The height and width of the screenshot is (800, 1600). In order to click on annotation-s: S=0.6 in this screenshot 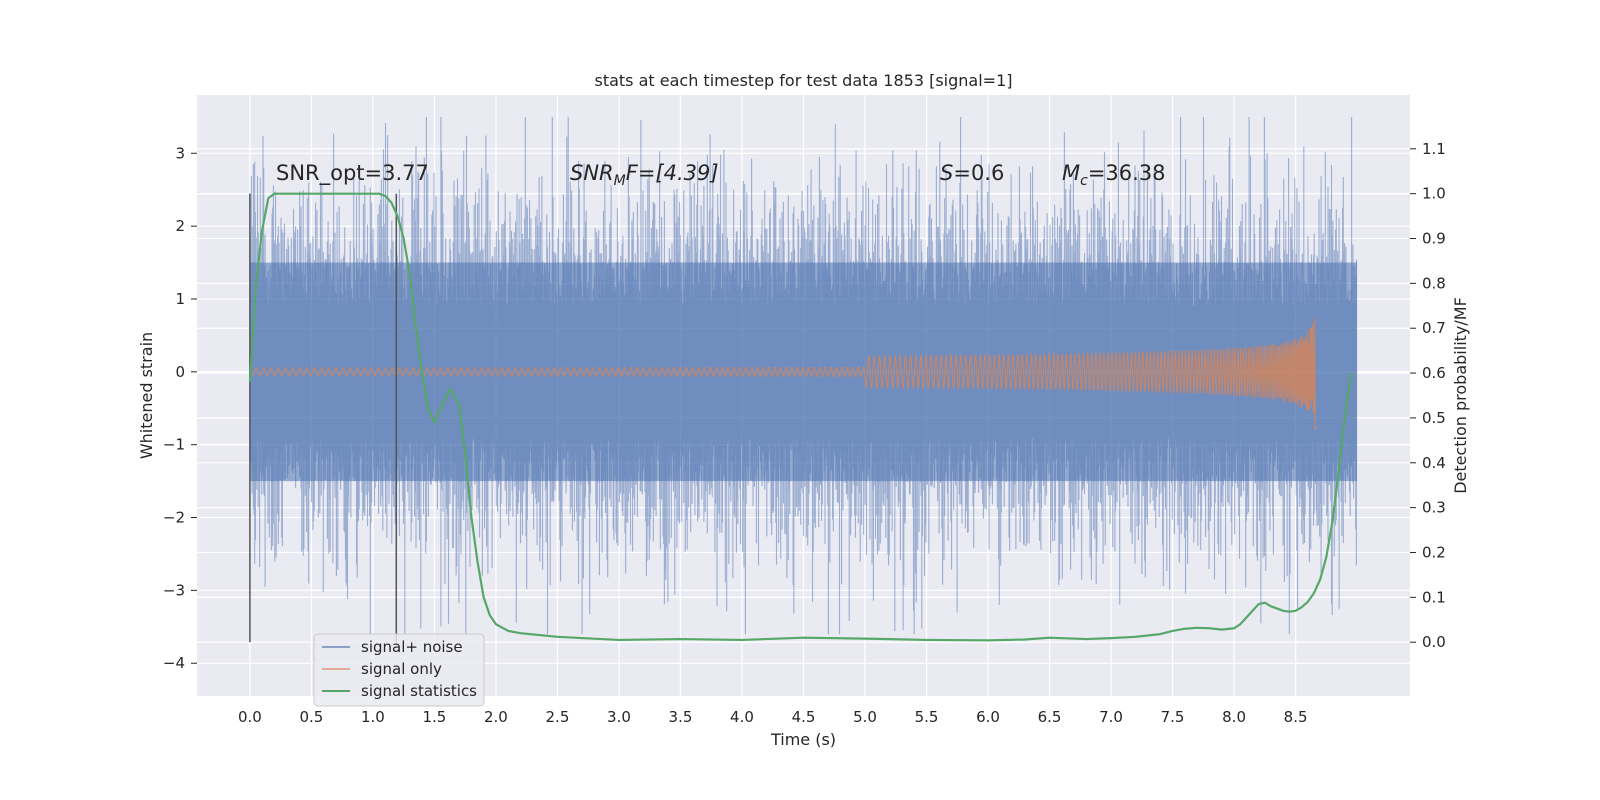, I will do `click(972, 173)`.